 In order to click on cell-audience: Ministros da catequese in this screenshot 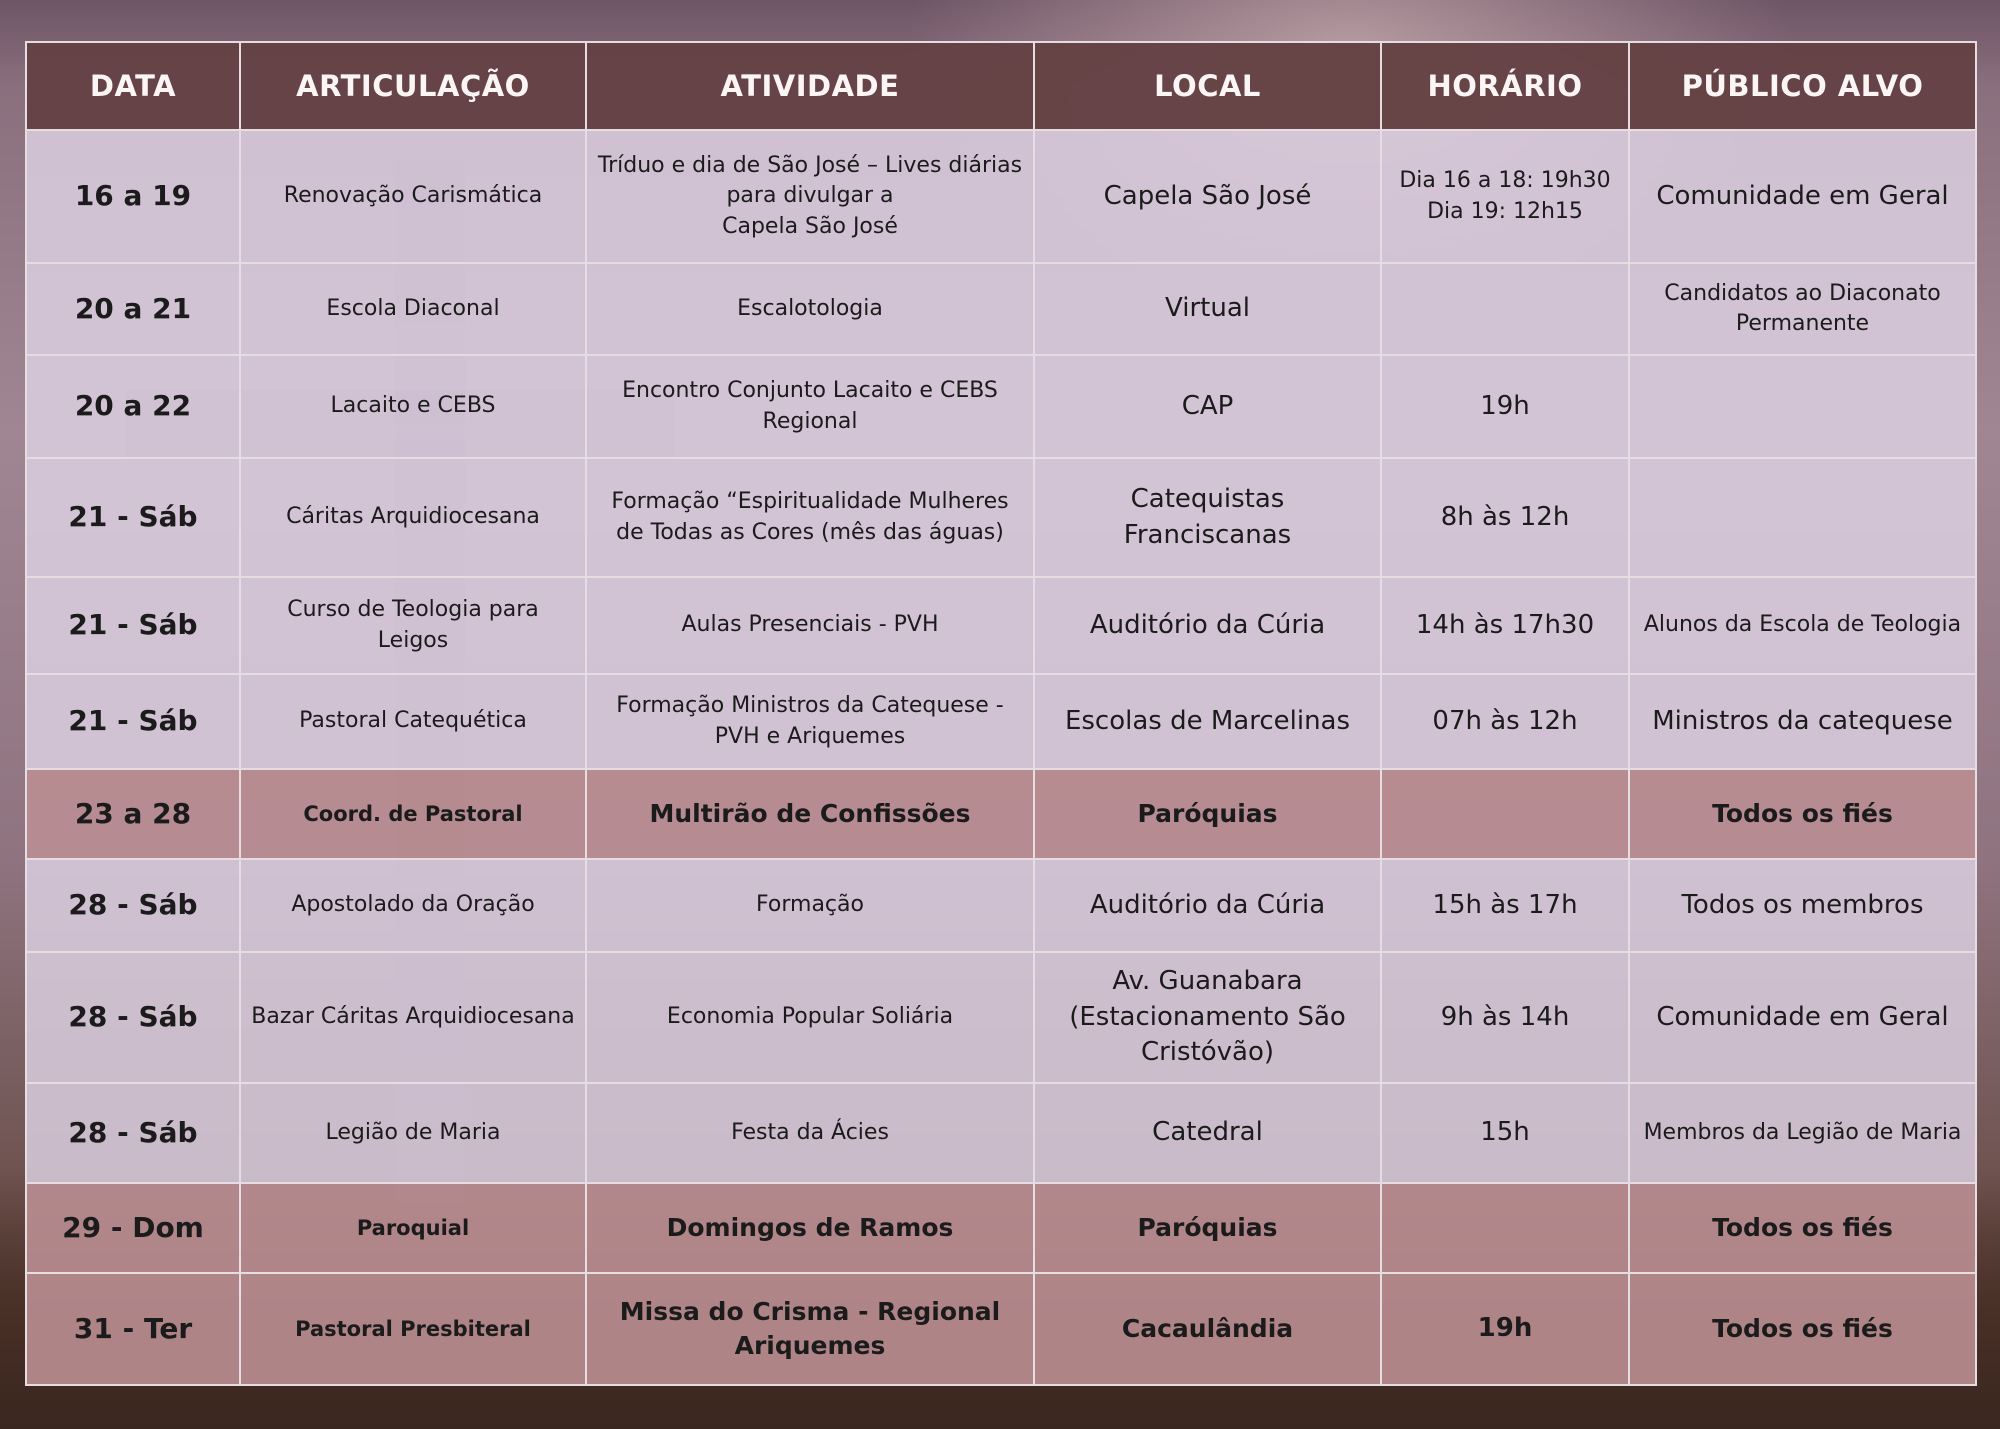, I will do `click(1802, 721)`.